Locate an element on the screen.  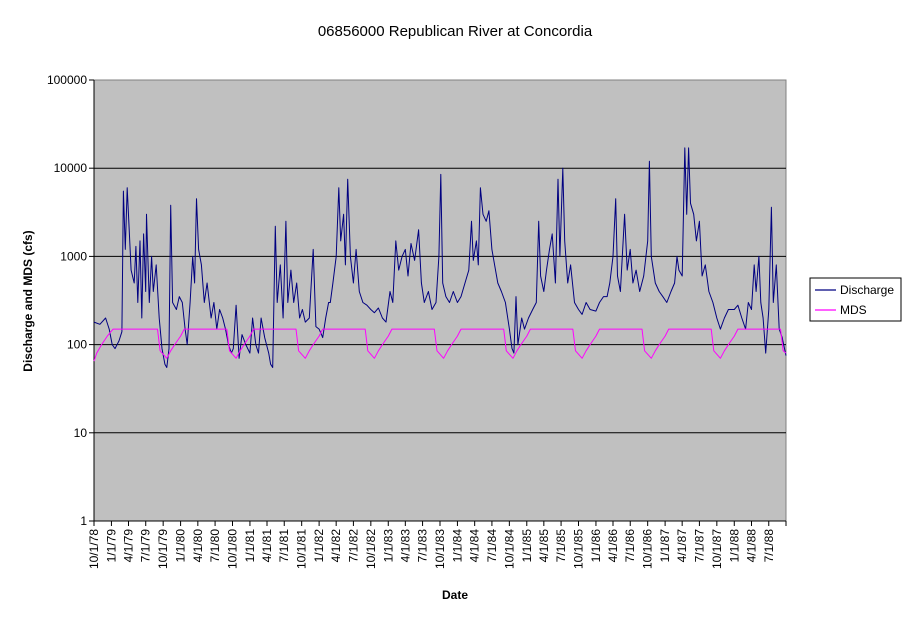
x-tick-label: 1/1/87 is located at coordinates (665, 546).